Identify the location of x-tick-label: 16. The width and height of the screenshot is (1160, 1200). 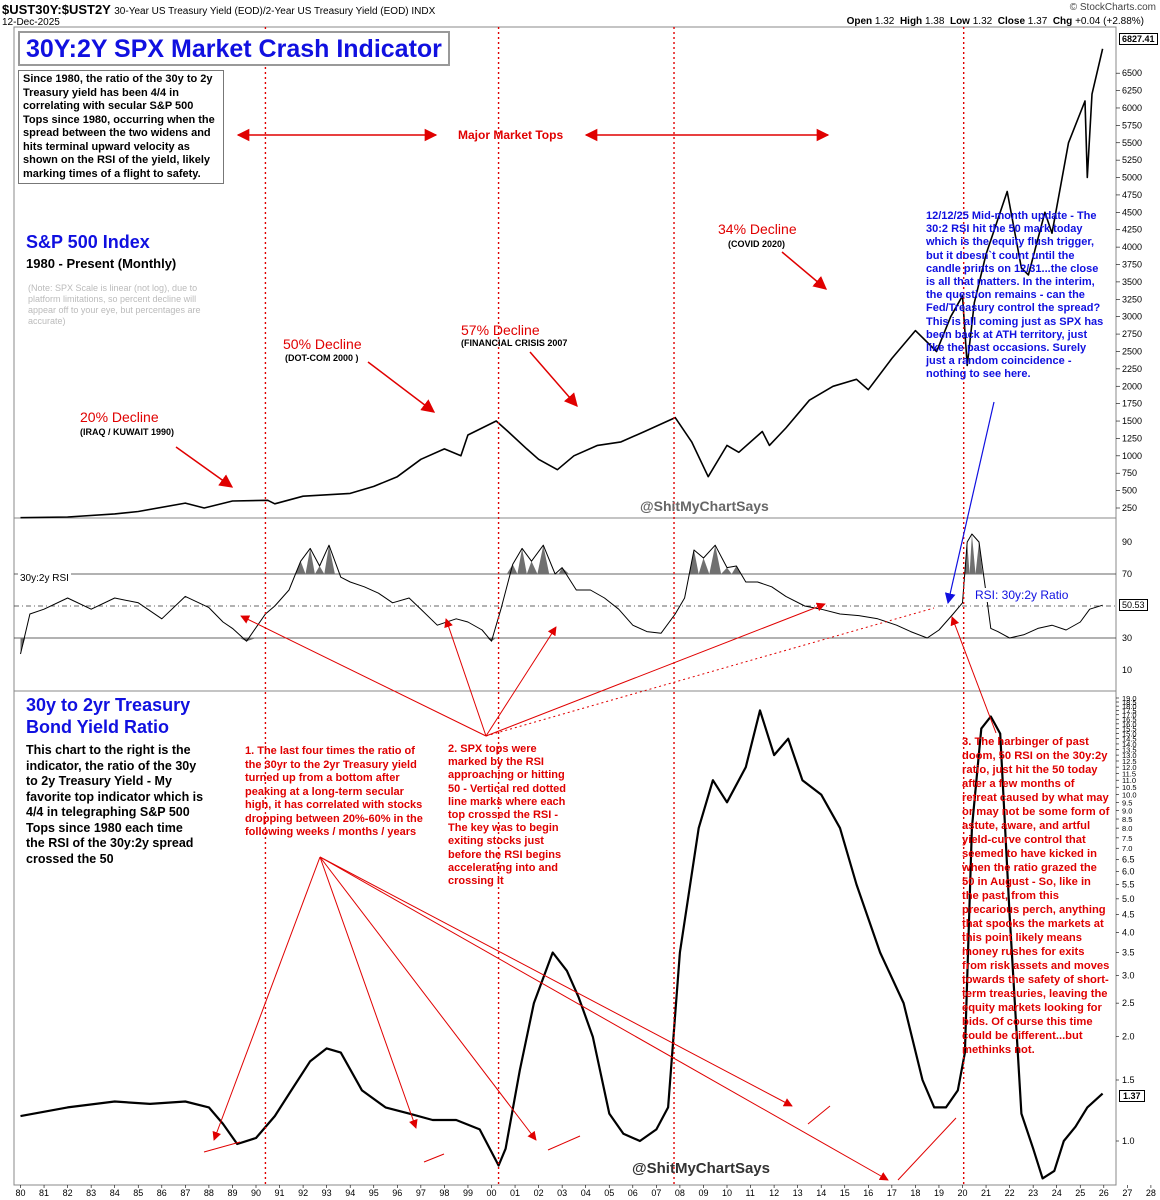
(868, 1193).